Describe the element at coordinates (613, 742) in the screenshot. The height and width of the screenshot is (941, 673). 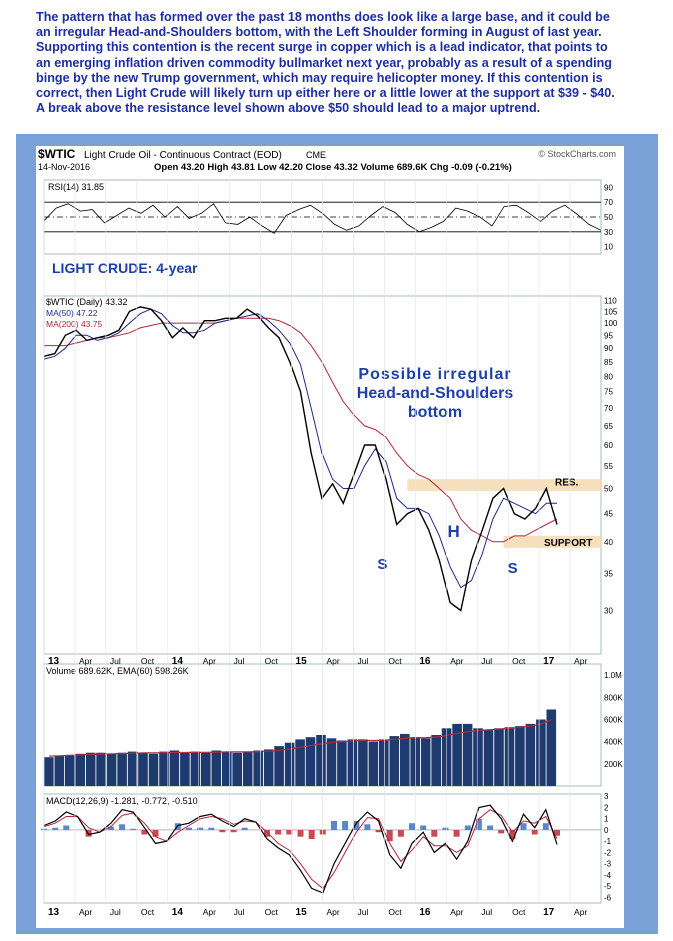
I see `volume-tick-label: 400K` at that location.